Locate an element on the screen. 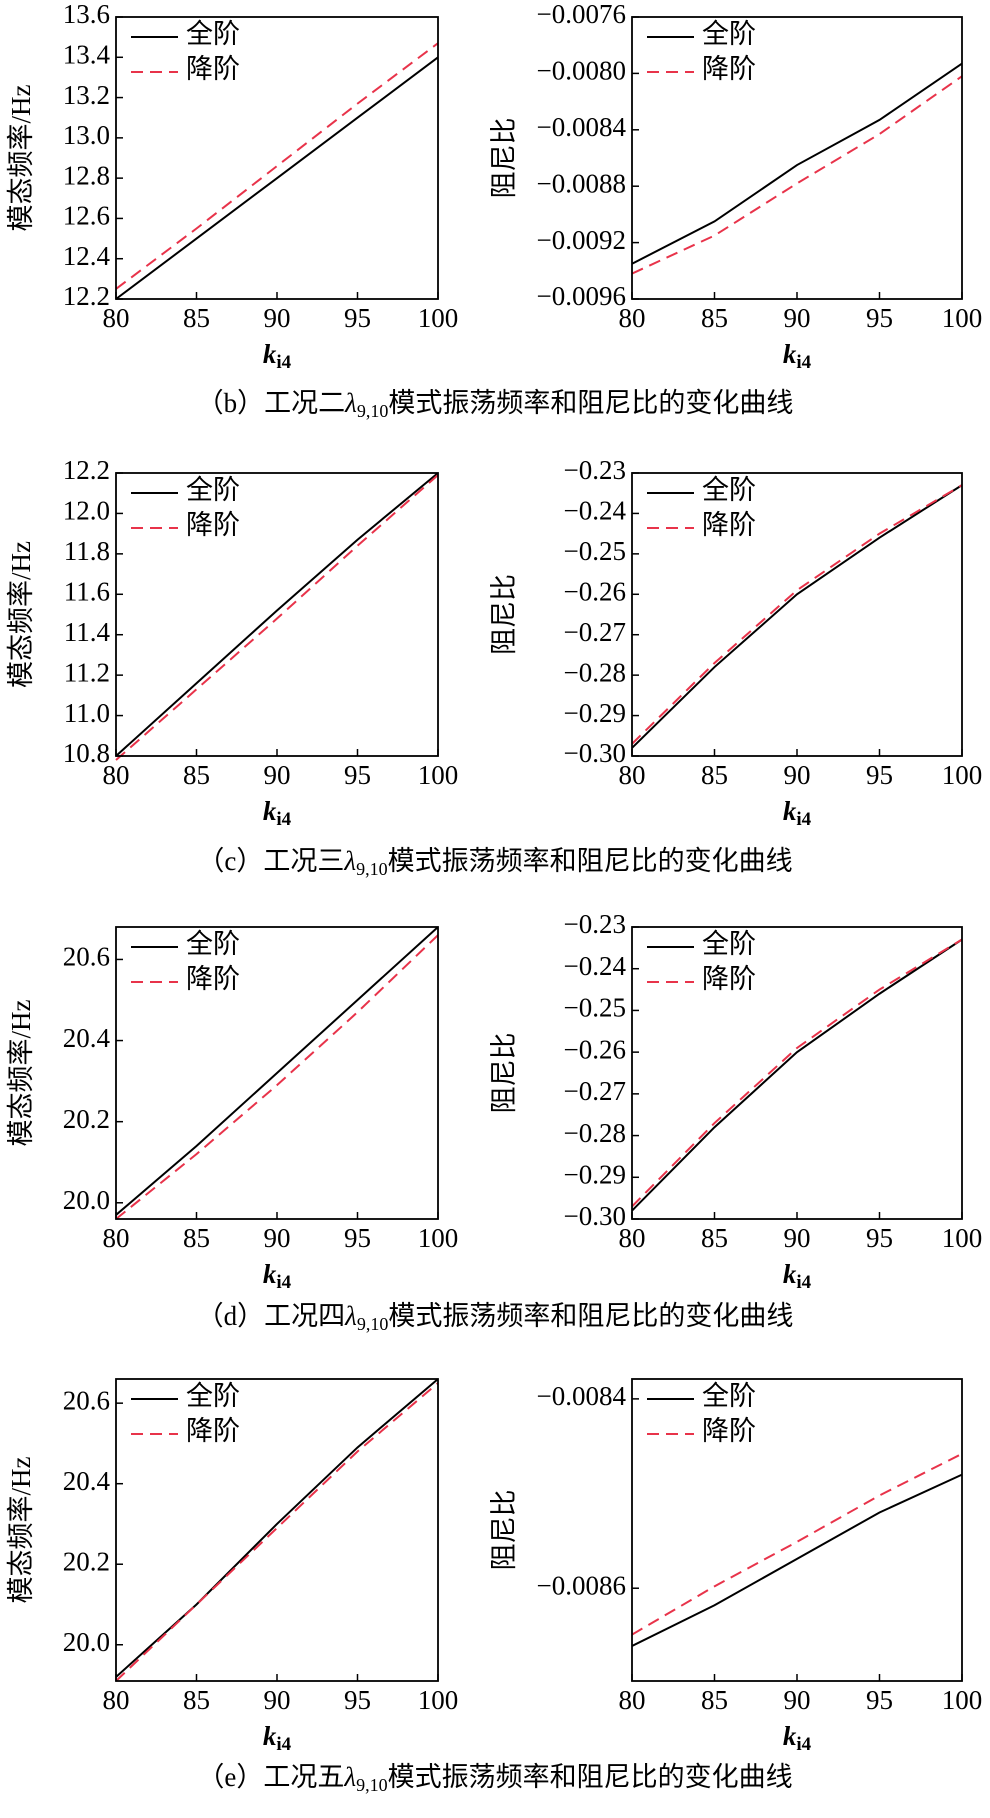 The height and width of the screenshot is (1818, 990). y-tick-label: −0.26 is located at coordinates (595, 1049).